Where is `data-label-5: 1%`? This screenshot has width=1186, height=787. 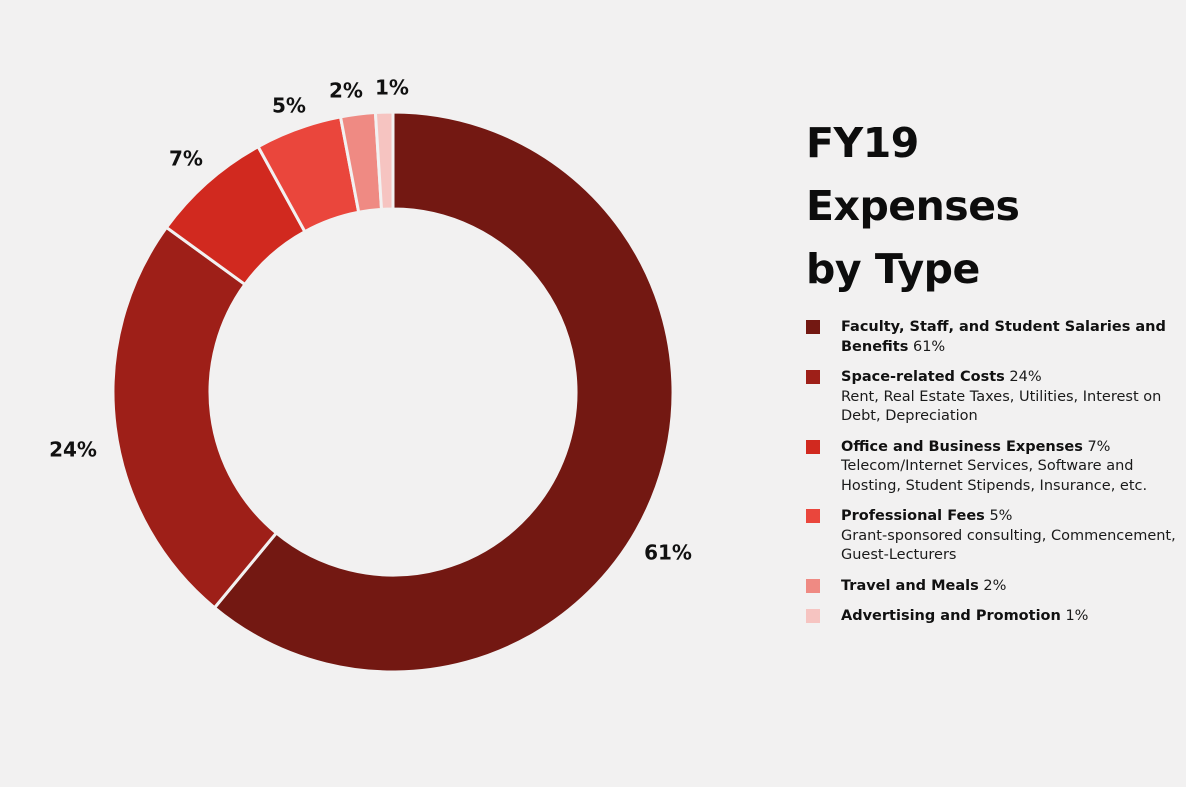 data-label-5: 1% is located at coordinates (392, 88).